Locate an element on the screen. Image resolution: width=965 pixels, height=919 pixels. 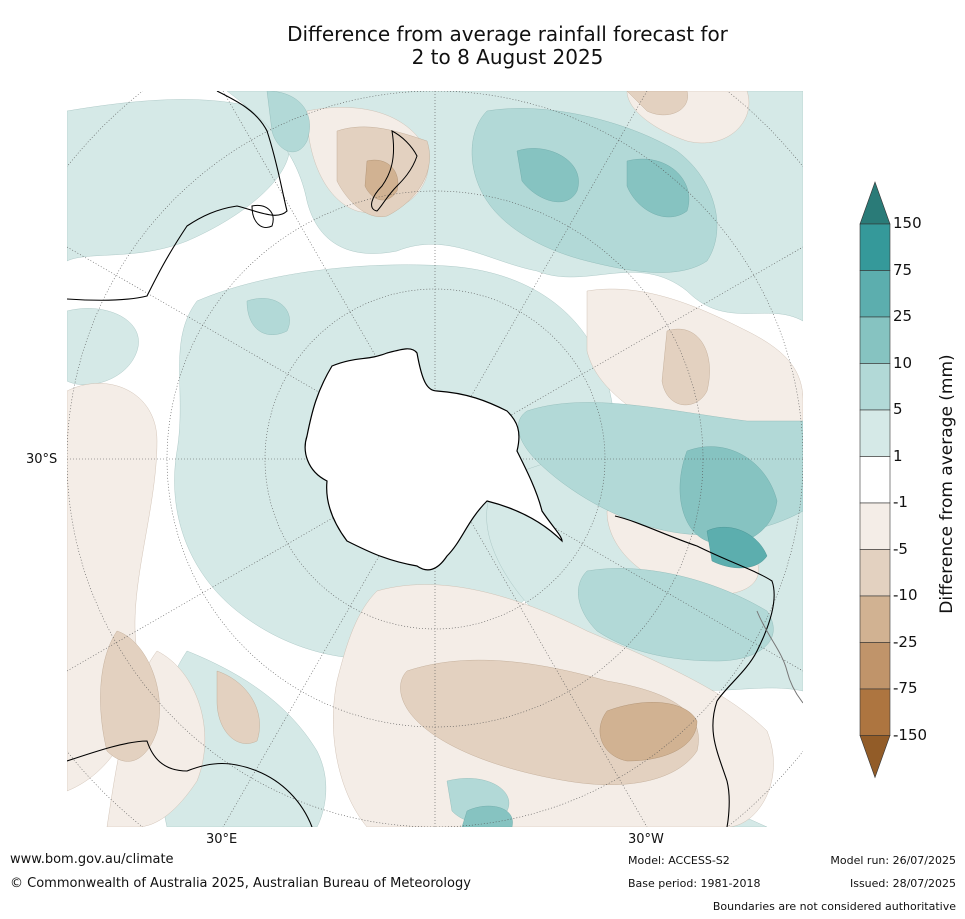
africa-outline is located at coordinates (190, 783).